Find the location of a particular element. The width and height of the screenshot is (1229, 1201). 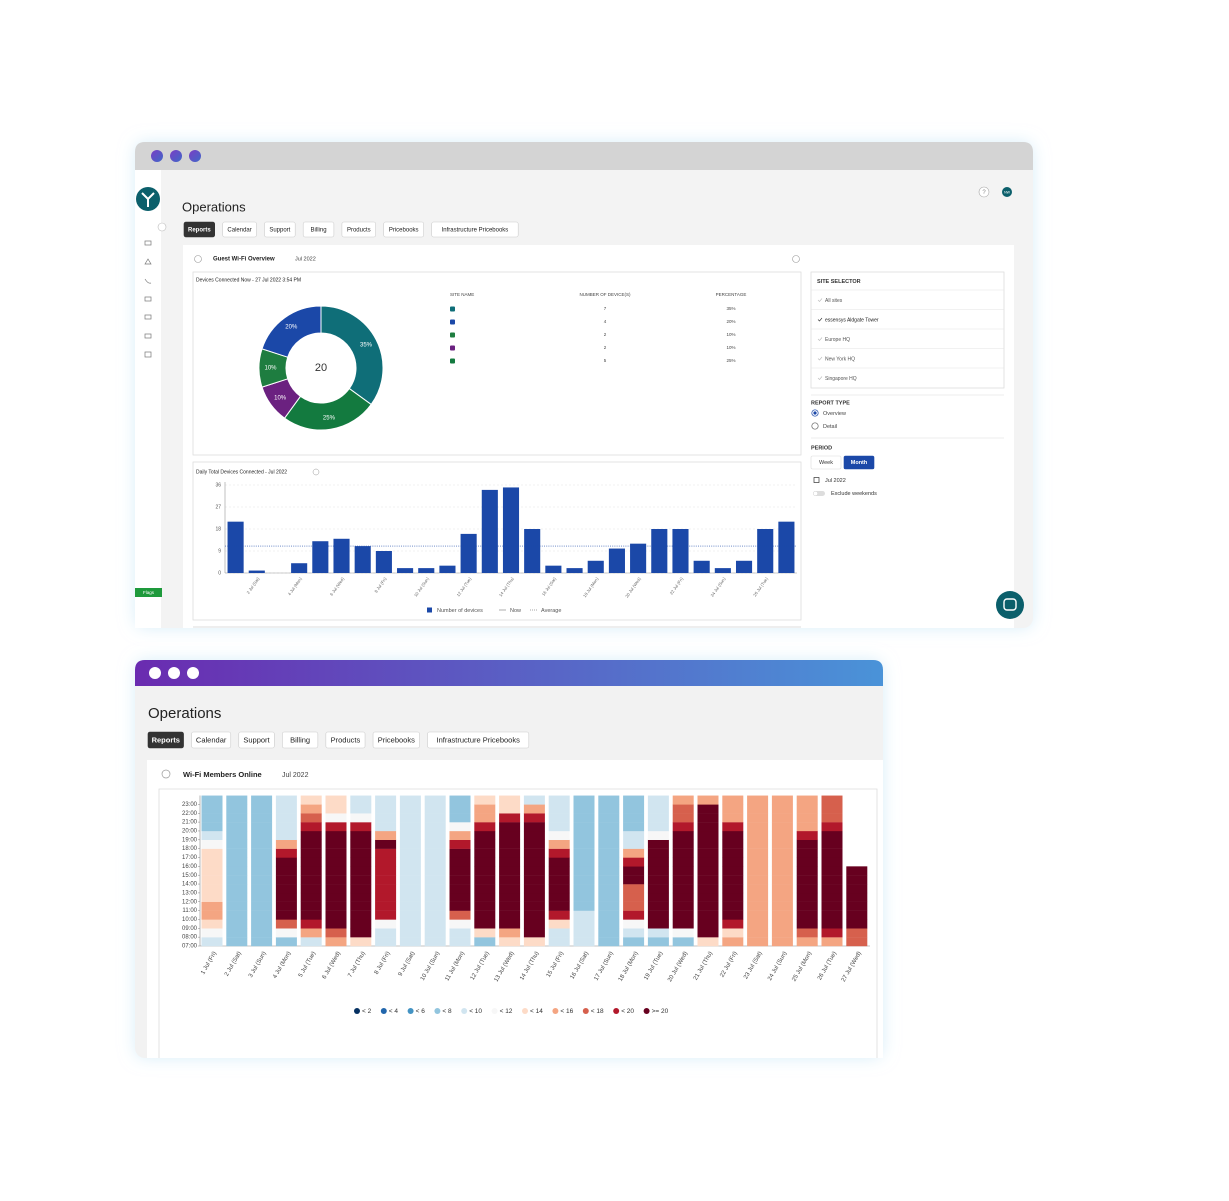

site-option: Europe HQ is located at coordinates (837, 340).